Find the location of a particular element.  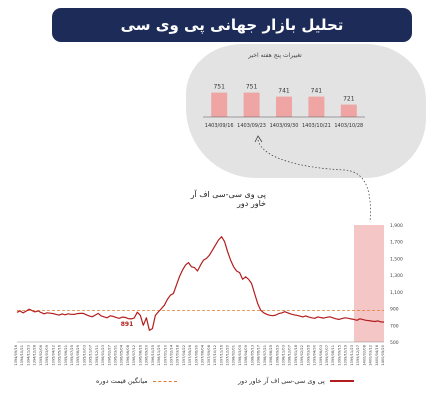

y-tick-label: 1,500 is located at coordinates (396, 259).